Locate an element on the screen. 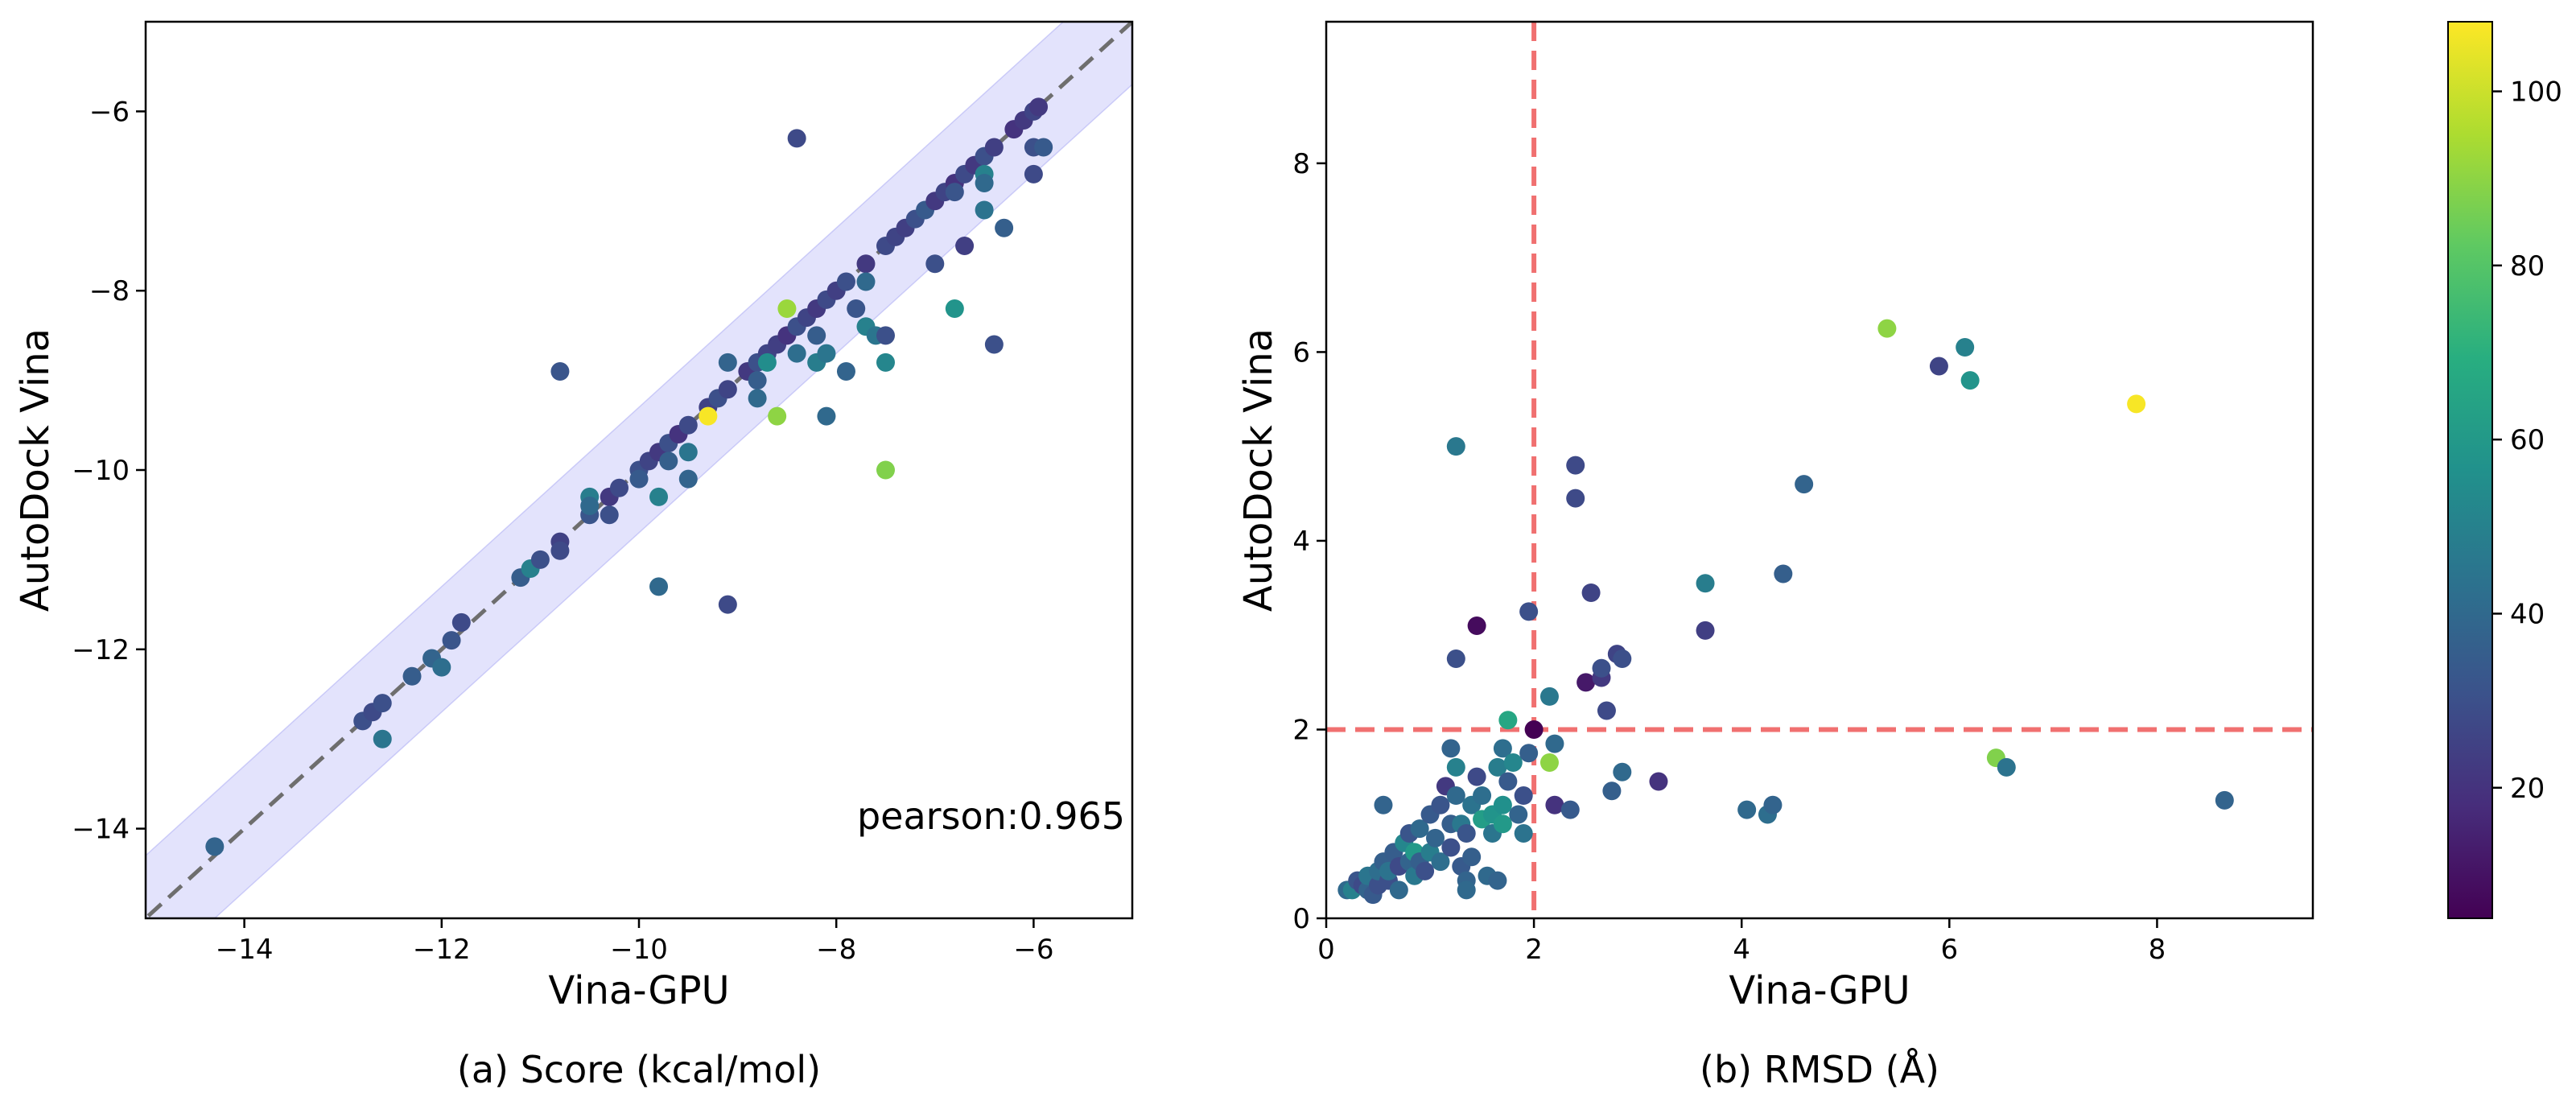 The height and width of the screenshot is (1101, 2576). colorbar-tick-label: 80 is located at coordinates (2527, 266).